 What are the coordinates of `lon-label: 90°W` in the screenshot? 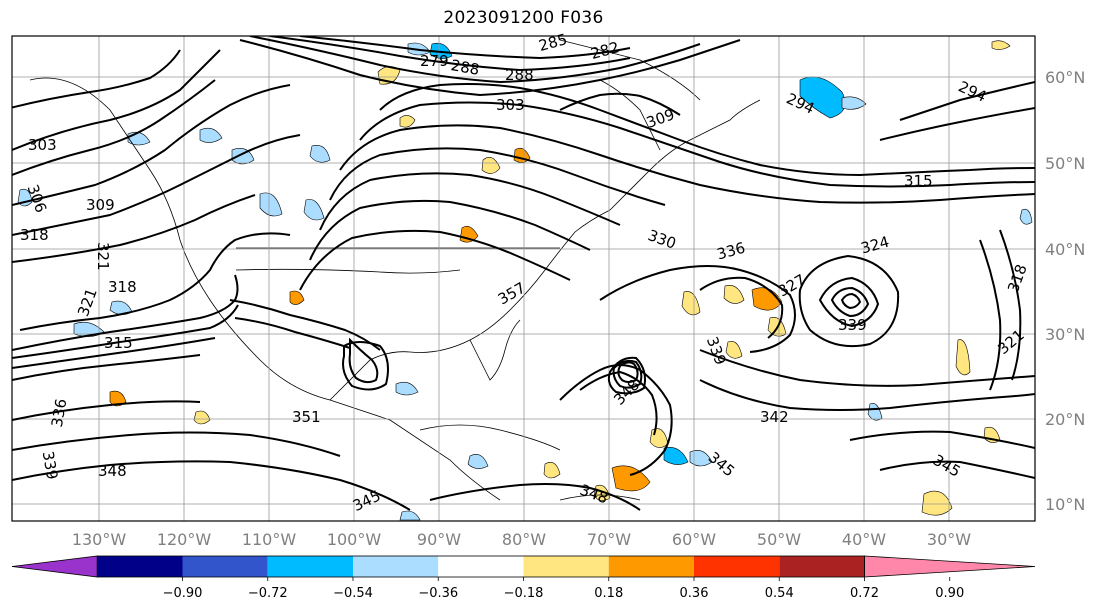 It's located at (439, 539).